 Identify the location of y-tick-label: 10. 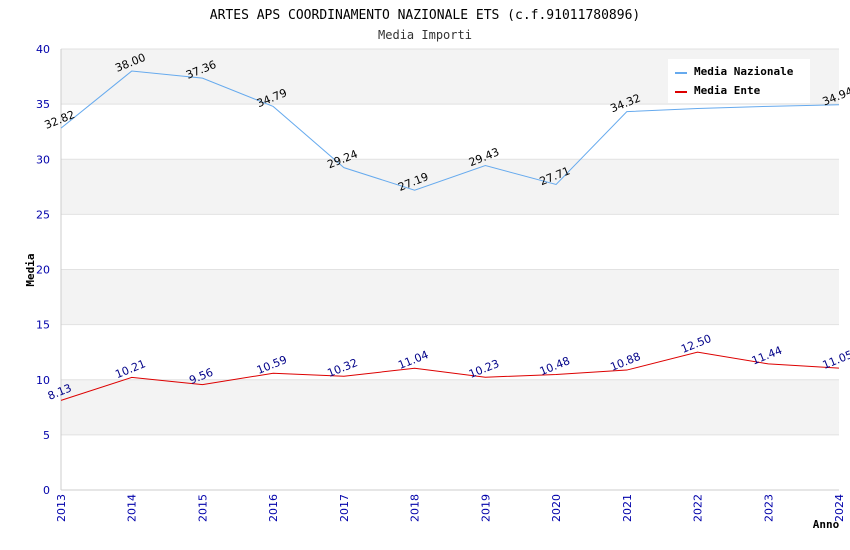
(43, 380).